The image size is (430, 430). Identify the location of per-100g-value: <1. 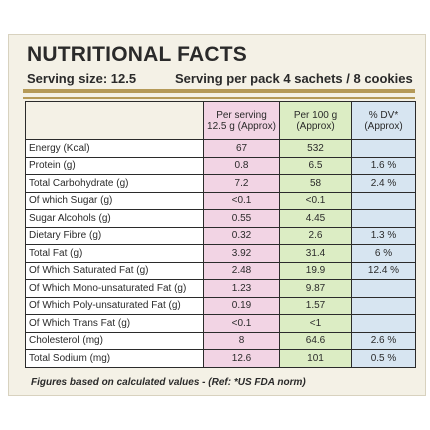
(315, 323).